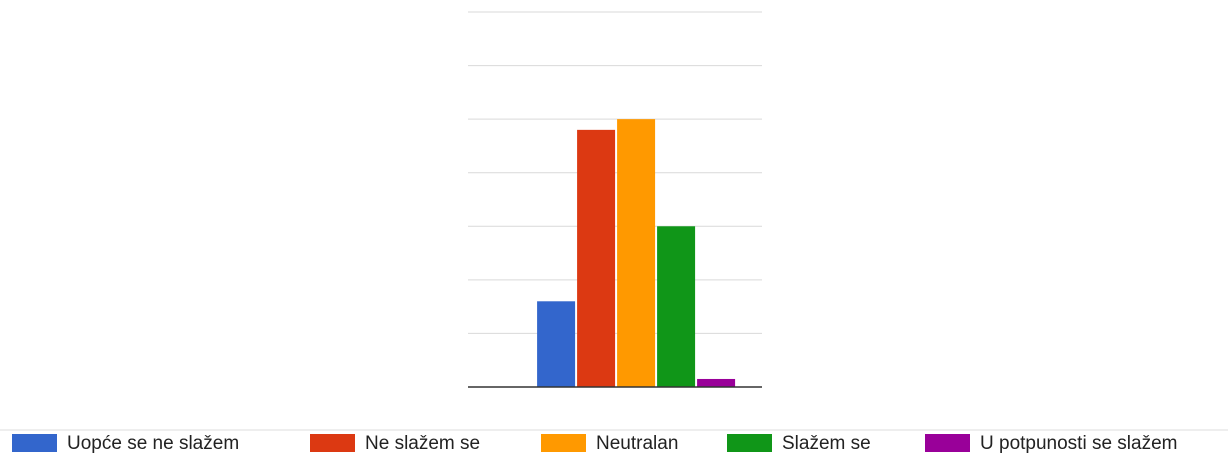 Image resolution: width=1228 pixels, height=457 pixels. What do you see at coordinates (1079, 443) in the screenshot?
I see `legend-label: U potpunosti se slažem` at bounding box center [1079, 443].